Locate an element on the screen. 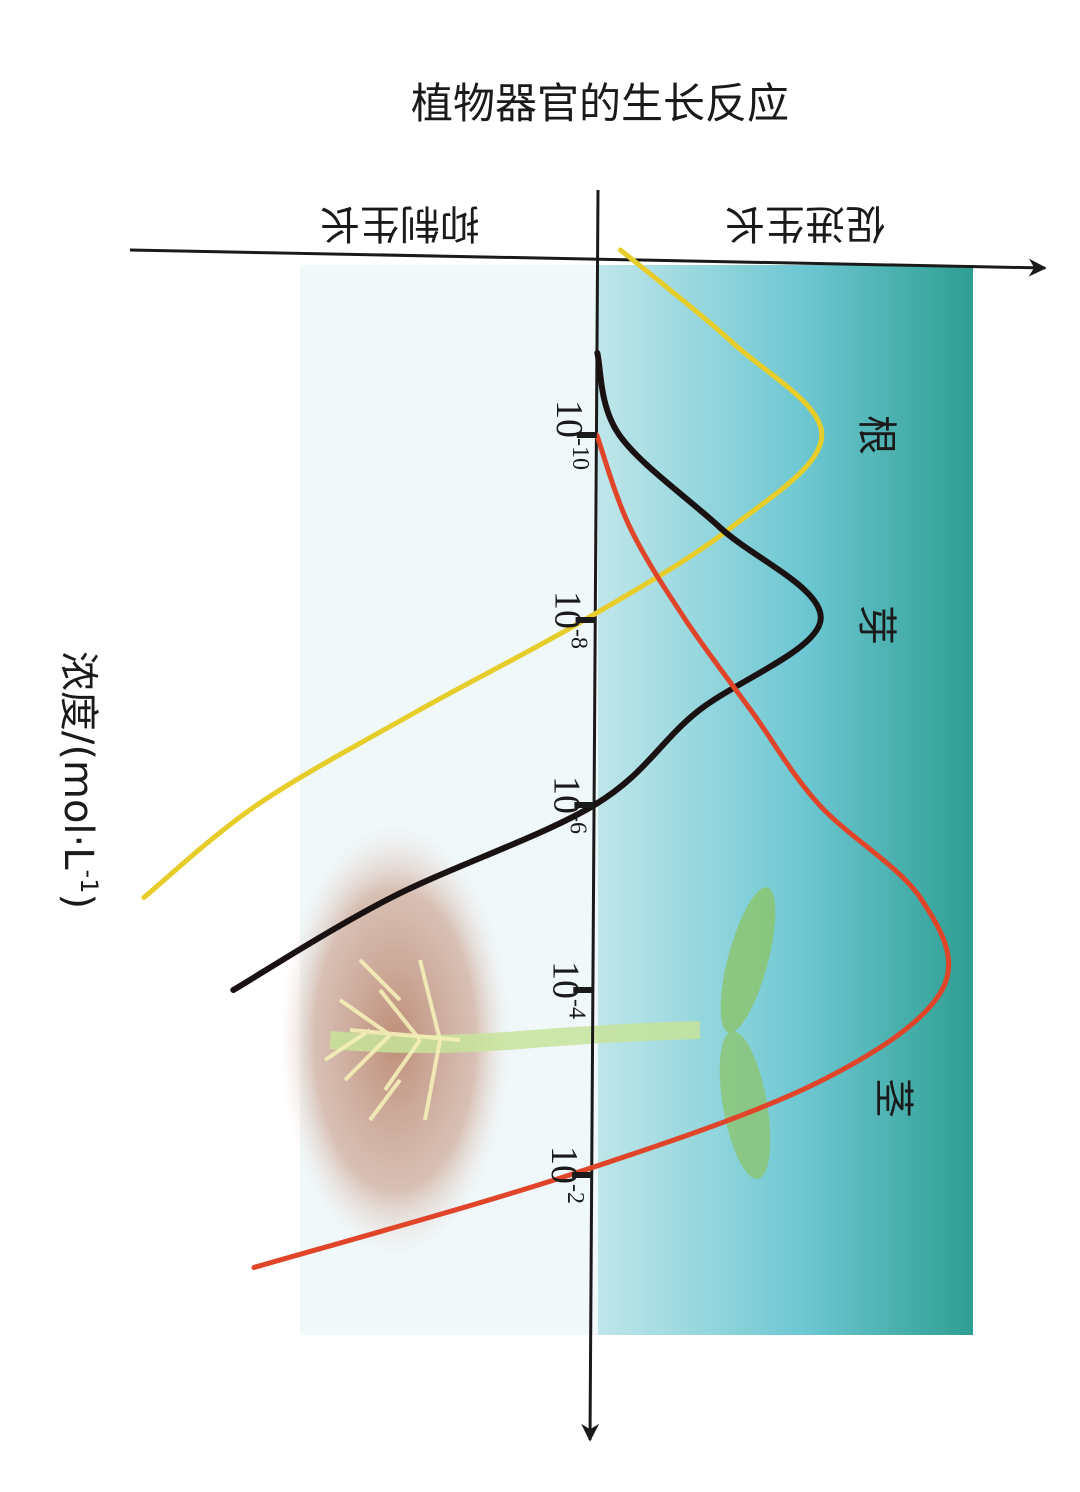  response-axis is located at coordinates (588, 262).